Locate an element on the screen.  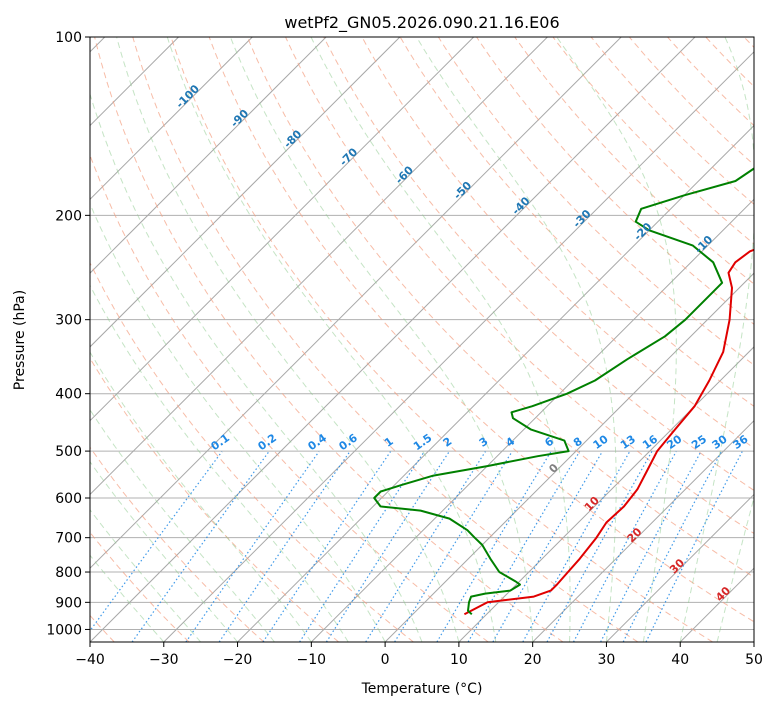
x-tick-label: −20 is located at coordinates (238, 660).